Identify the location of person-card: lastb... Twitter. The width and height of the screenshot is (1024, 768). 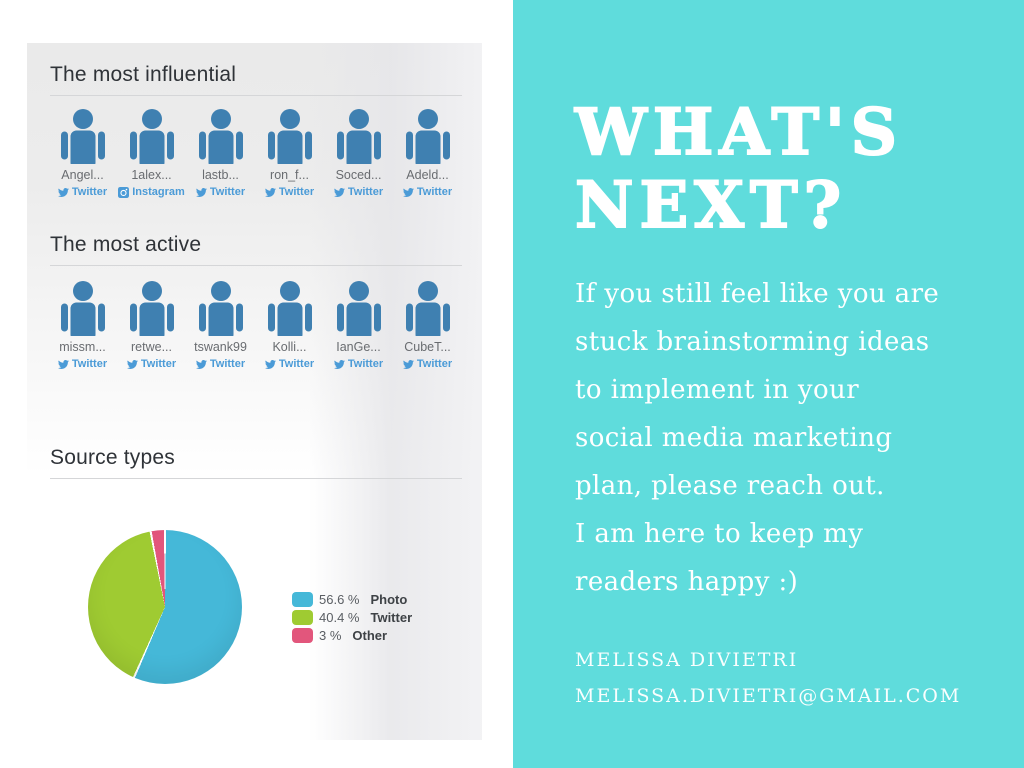
(220, 153).